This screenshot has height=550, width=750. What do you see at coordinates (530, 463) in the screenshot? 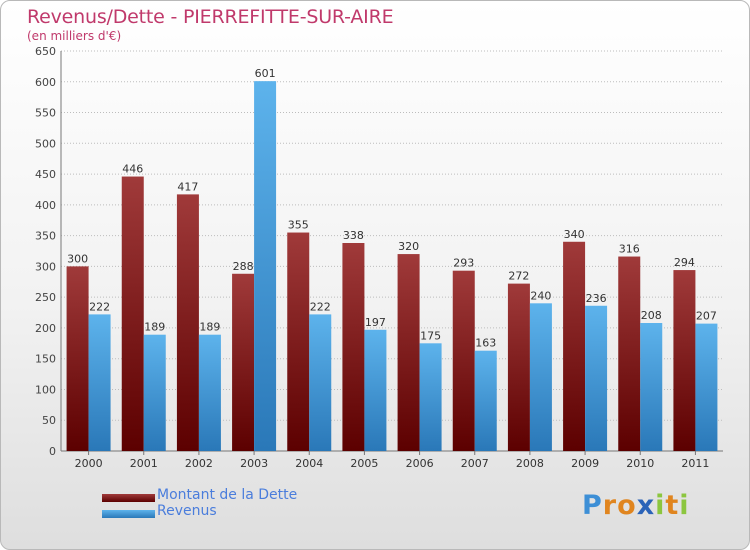
I see `x-tick-label: 2008` at bounding box center [530, 463].